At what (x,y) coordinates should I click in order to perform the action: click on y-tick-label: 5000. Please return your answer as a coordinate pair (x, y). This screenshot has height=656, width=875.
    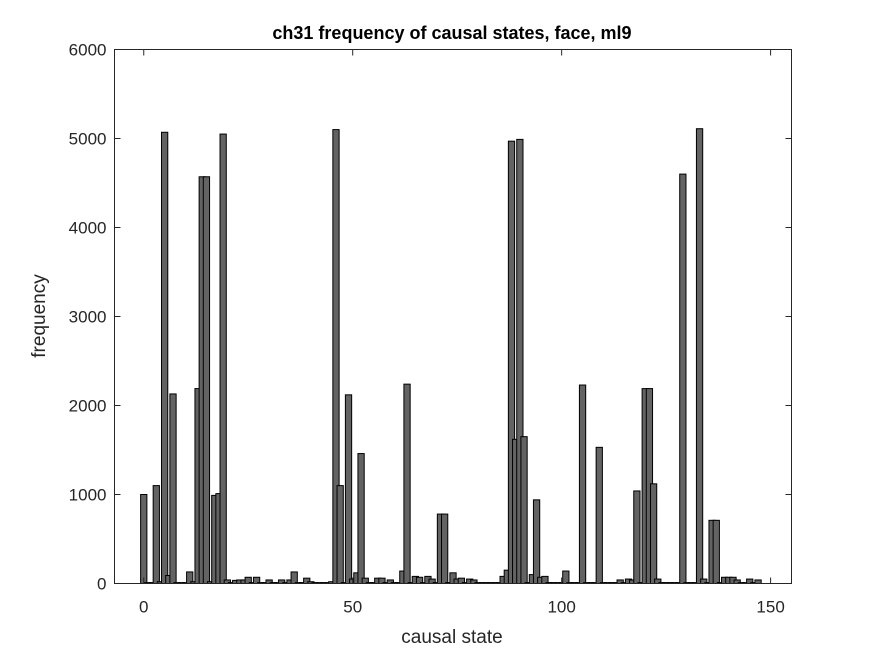
    Looking at the image, I should click on (88, 139).